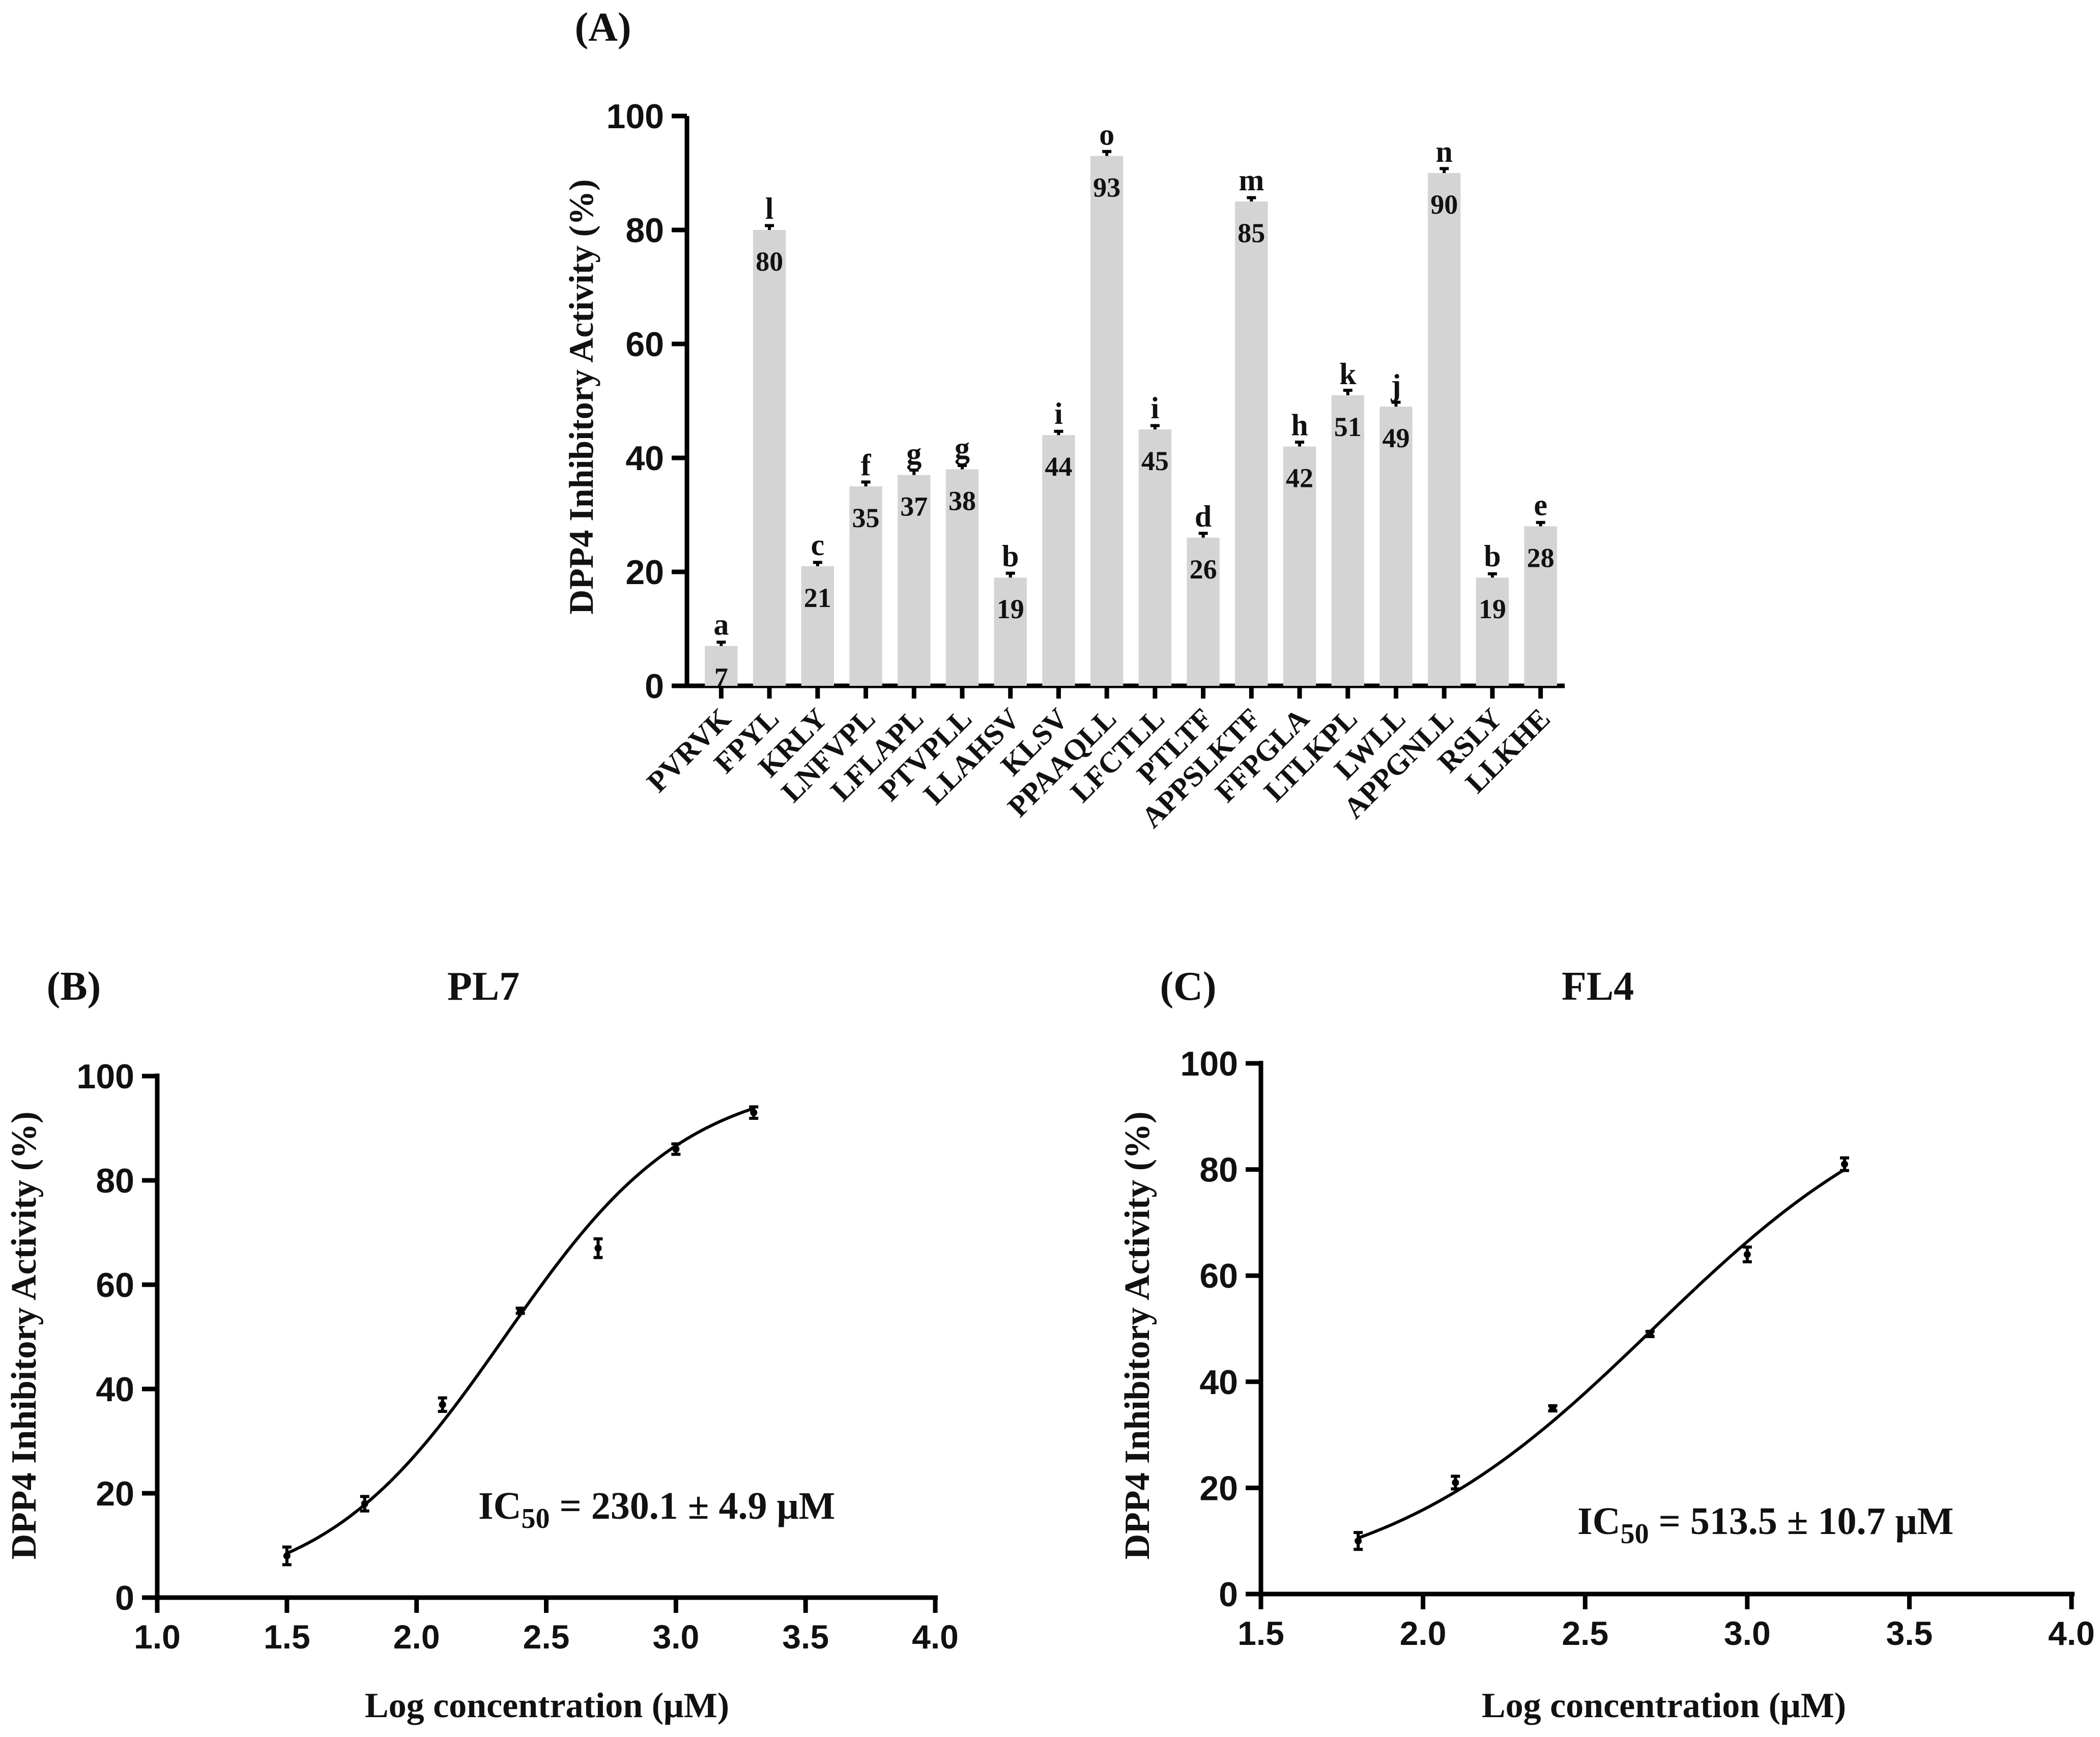  Describe the element at coordinates (1204, 569) in the screenshot. I see `panel-a-value-label: 26` at that location.